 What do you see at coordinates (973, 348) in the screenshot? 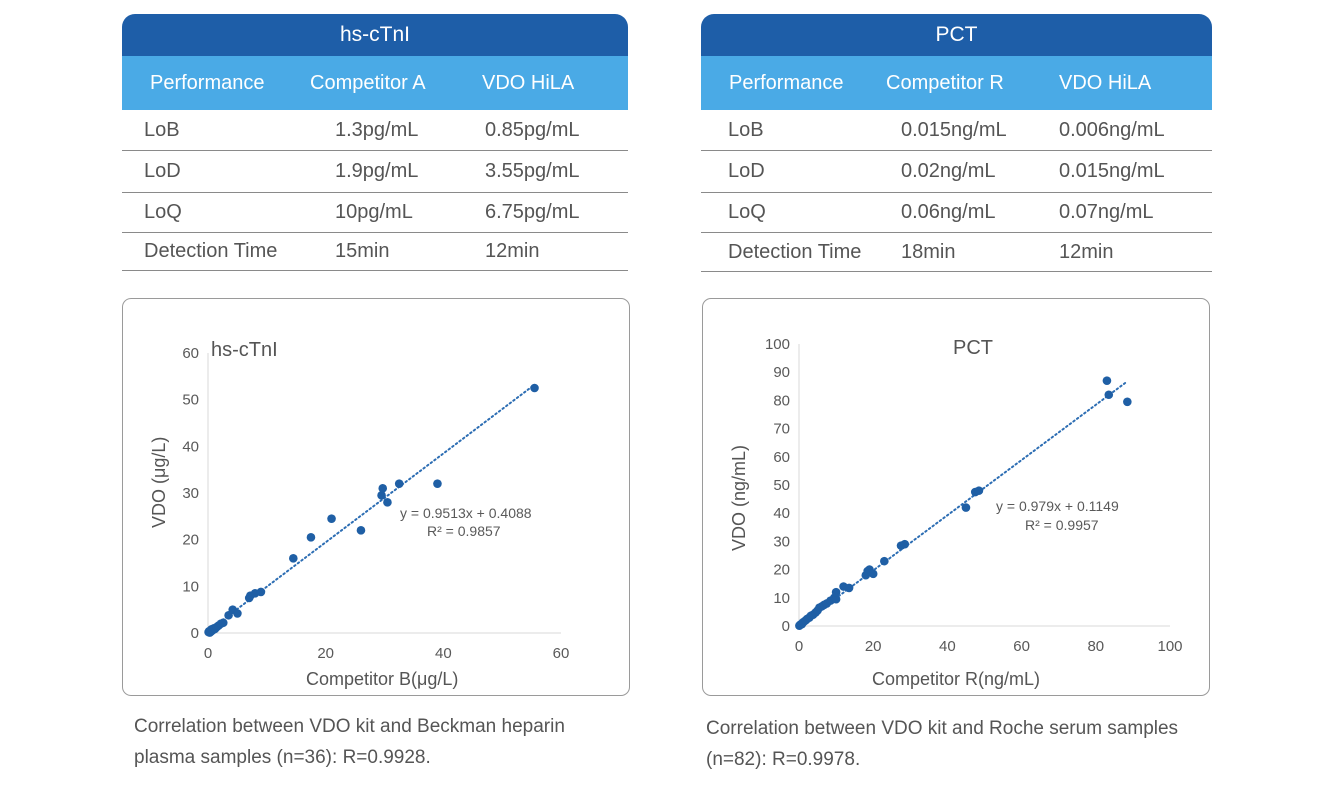
I see `chart-title: PCT` at bounding box center [973, 348].